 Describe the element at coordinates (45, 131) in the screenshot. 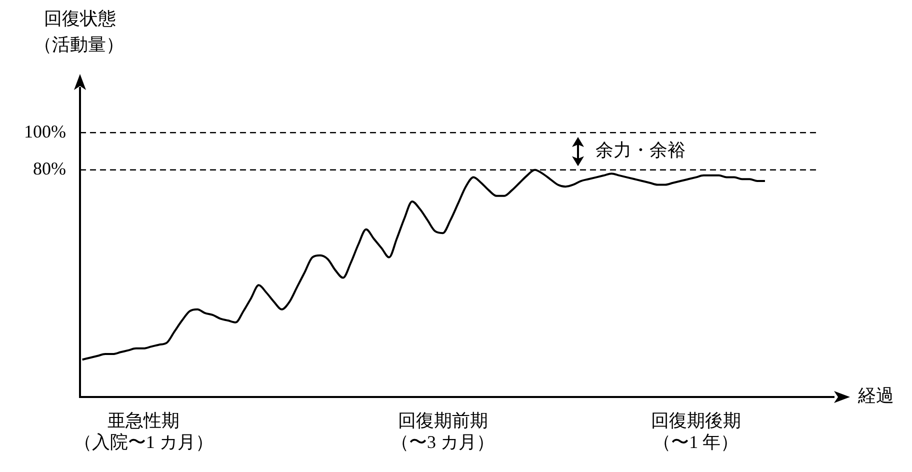

I see `y-tick-label: 100%` at that location.